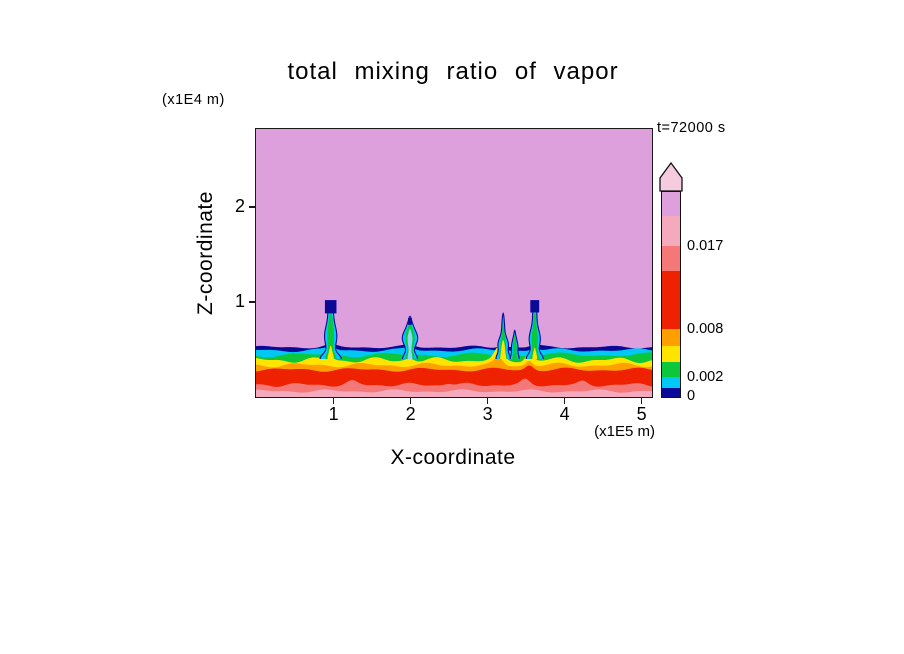 The width and height of the screenshot is (904, 654). Describe the element at coordinates (453, 71) in the screenshot. I see `chart-title: total mixing ratio of vapor` at that location.